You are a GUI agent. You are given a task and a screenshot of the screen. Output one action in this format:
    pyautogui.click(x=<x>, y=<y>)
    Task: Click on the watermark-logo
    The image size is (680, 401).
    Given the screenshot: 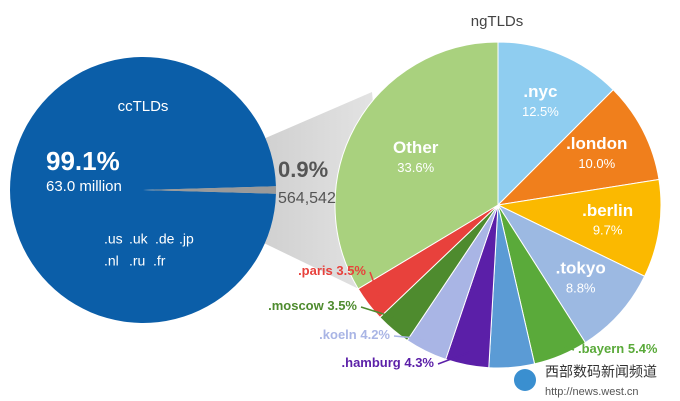 What is the action you would take?
    pyautogui.click(x=525, y=380)
    